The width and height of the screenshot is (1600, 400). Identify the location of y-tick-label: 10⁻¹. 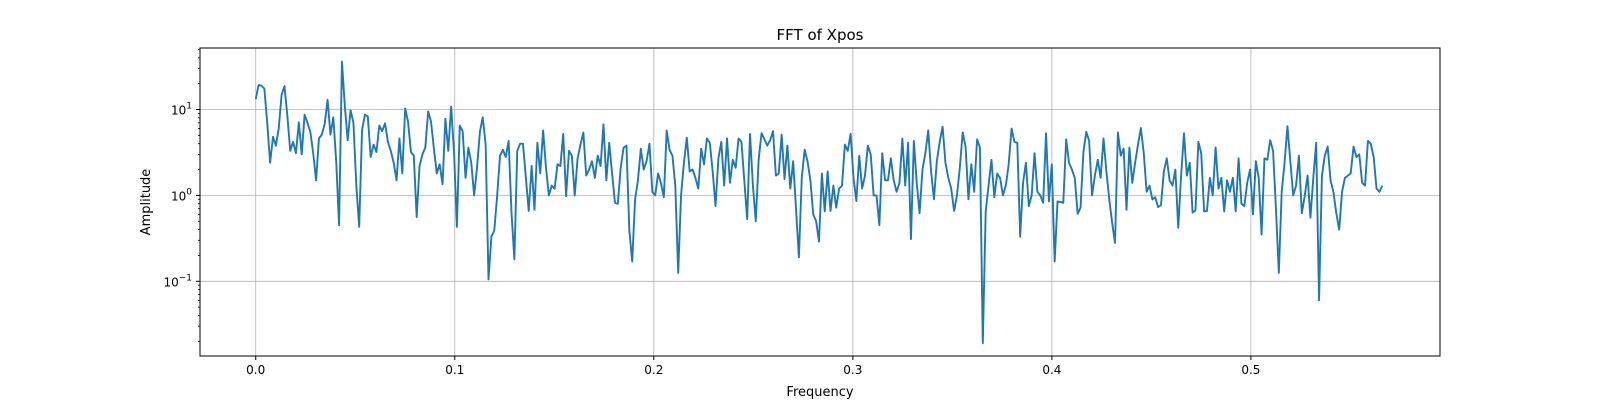
(177, 281).